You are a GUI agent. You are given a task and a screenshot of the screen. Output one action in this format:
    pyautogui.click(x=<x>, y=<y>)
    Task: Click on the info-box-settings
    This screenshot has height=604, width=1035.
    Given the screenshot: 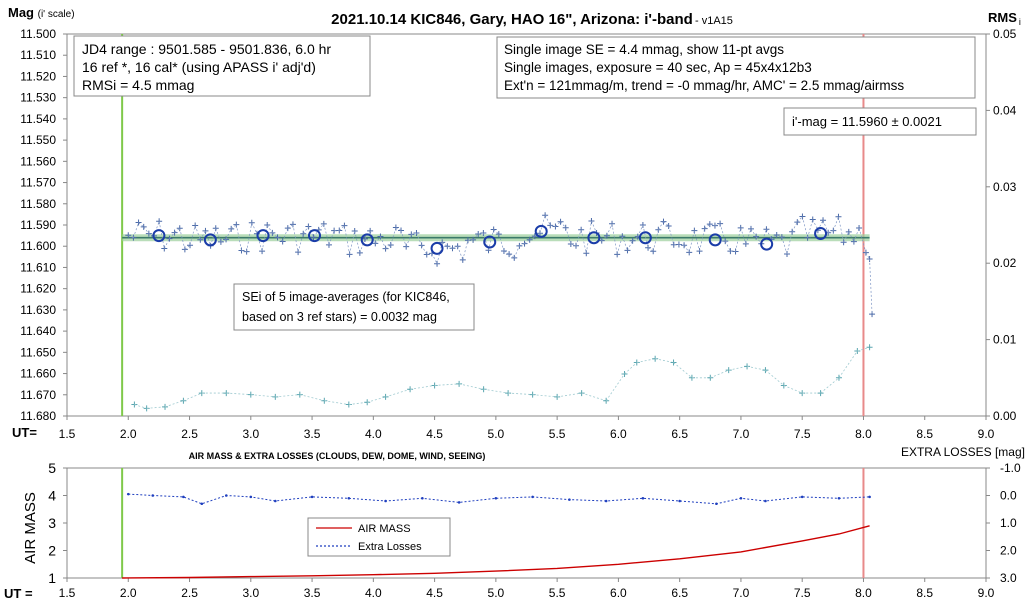 What is the action you would take?
    pyautogui.click(x=736, y=67)
    